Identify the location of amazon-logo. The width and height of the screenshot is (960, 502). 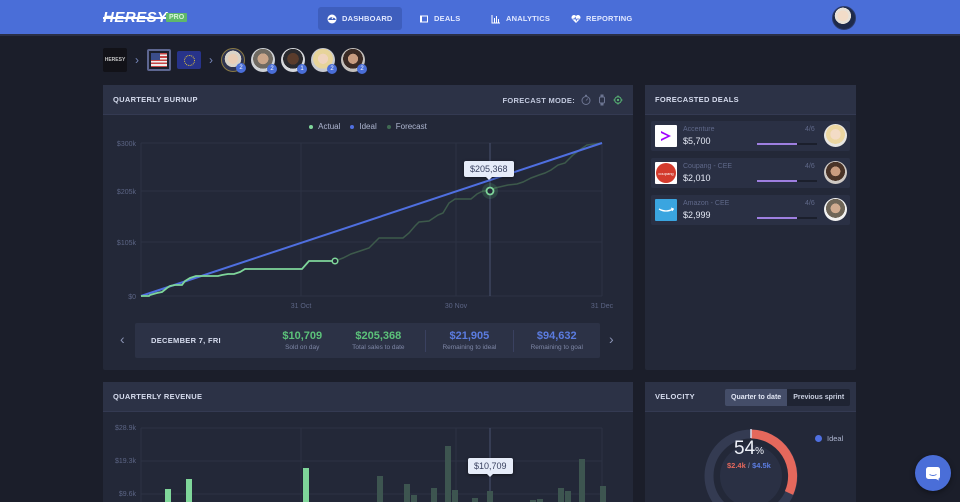
(666, 210).